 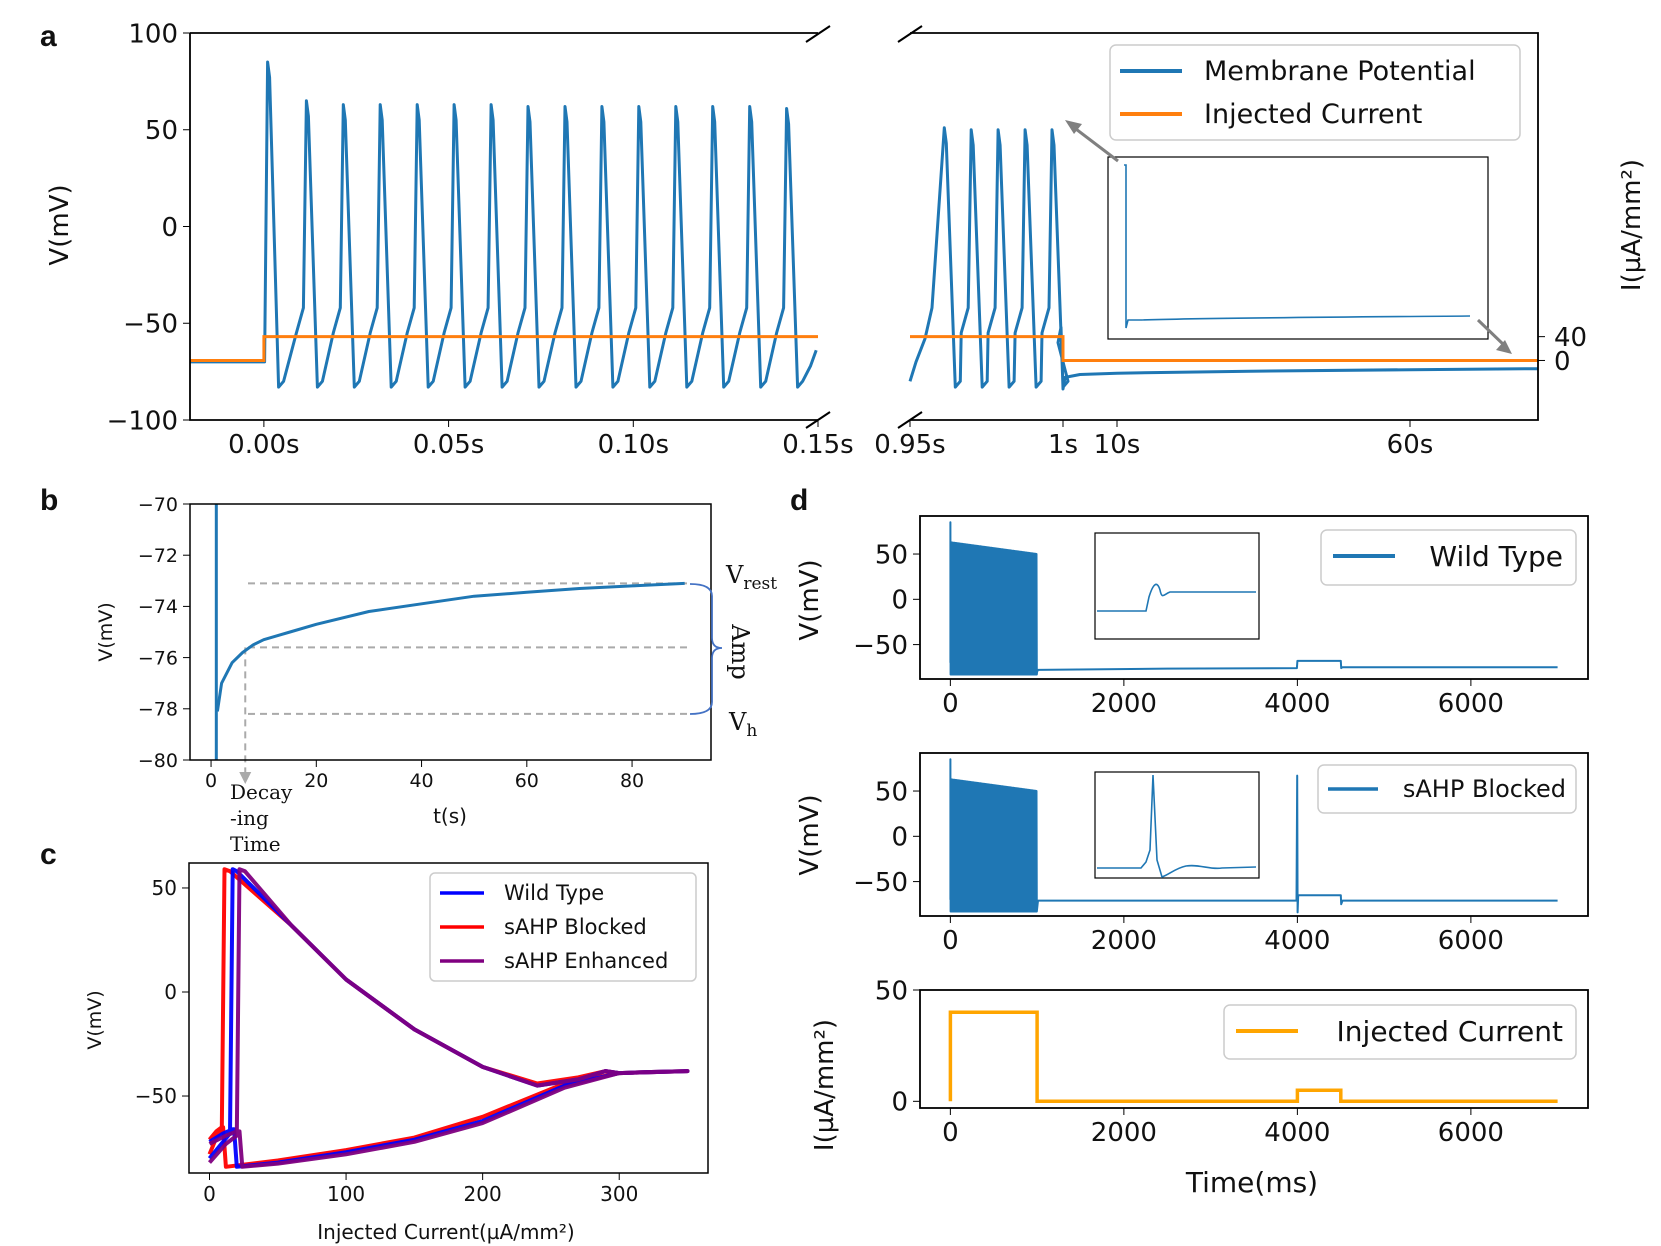 What do you see at coordinates (483, 1194) in the screenshot?
I see `panel-c-xtick-label: 200` at bounding box center [483, 1194].